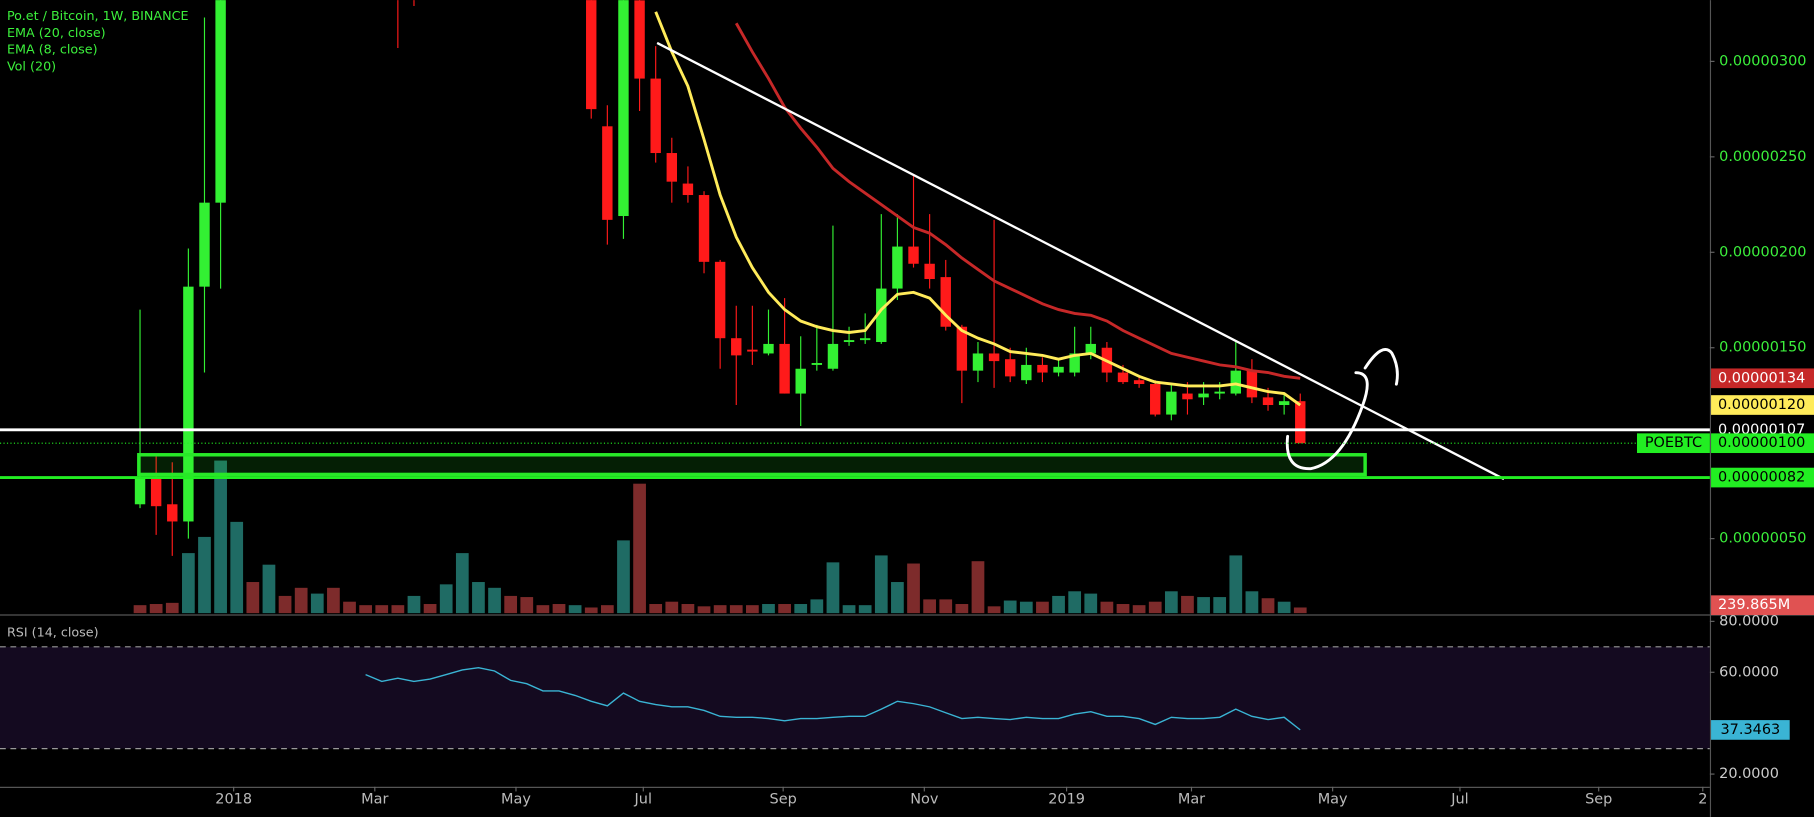  I want to click on y-tick-label: 0.00000200, so click(1762, 252).